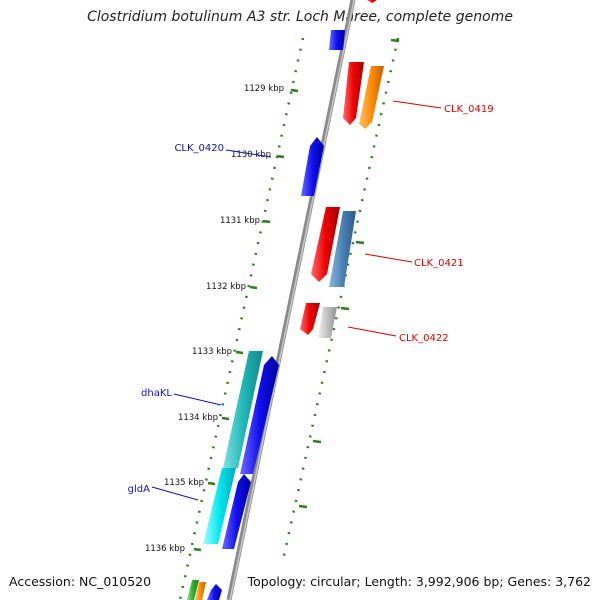 The image size is (600, 600). I want to click on tick-label-1131: 1131 kbp, so click(240, 221).